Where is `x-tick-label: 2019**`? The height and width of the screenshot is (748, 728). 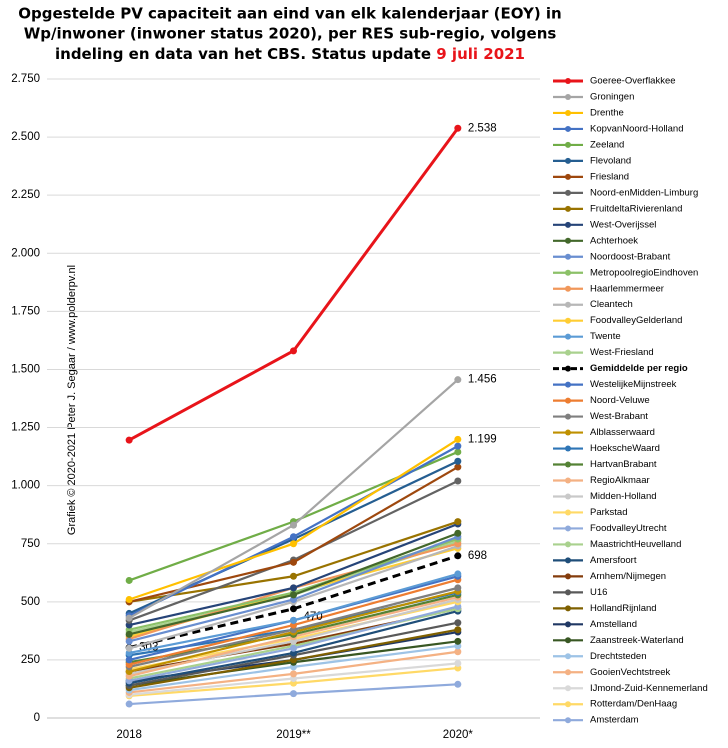
x-tick-label: 2019** is located at coordinates (293, 735).